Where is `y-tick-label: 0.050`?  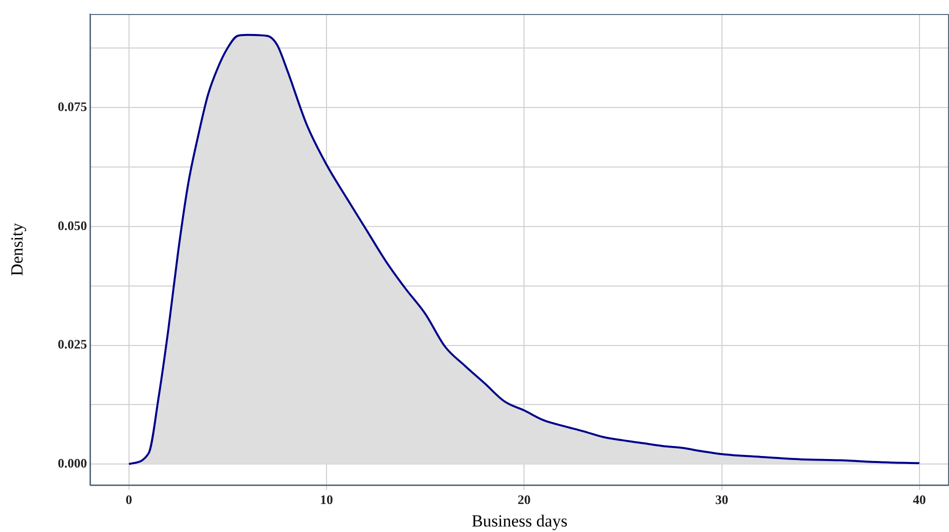
y-tick-label: 0.050 is located at coordinates (72, 225).